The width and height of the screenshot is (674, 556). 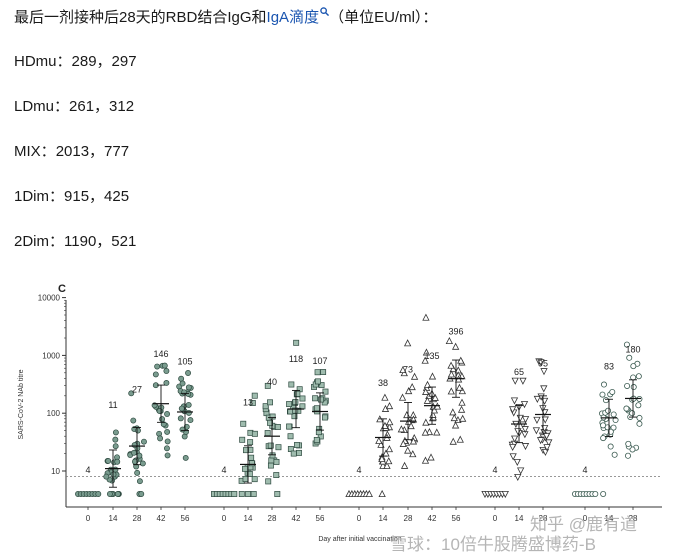 What do you see at coordinates (278, 17) in the screenshot?
I see `iga-link: IgA` at bounding box center [278, 17].